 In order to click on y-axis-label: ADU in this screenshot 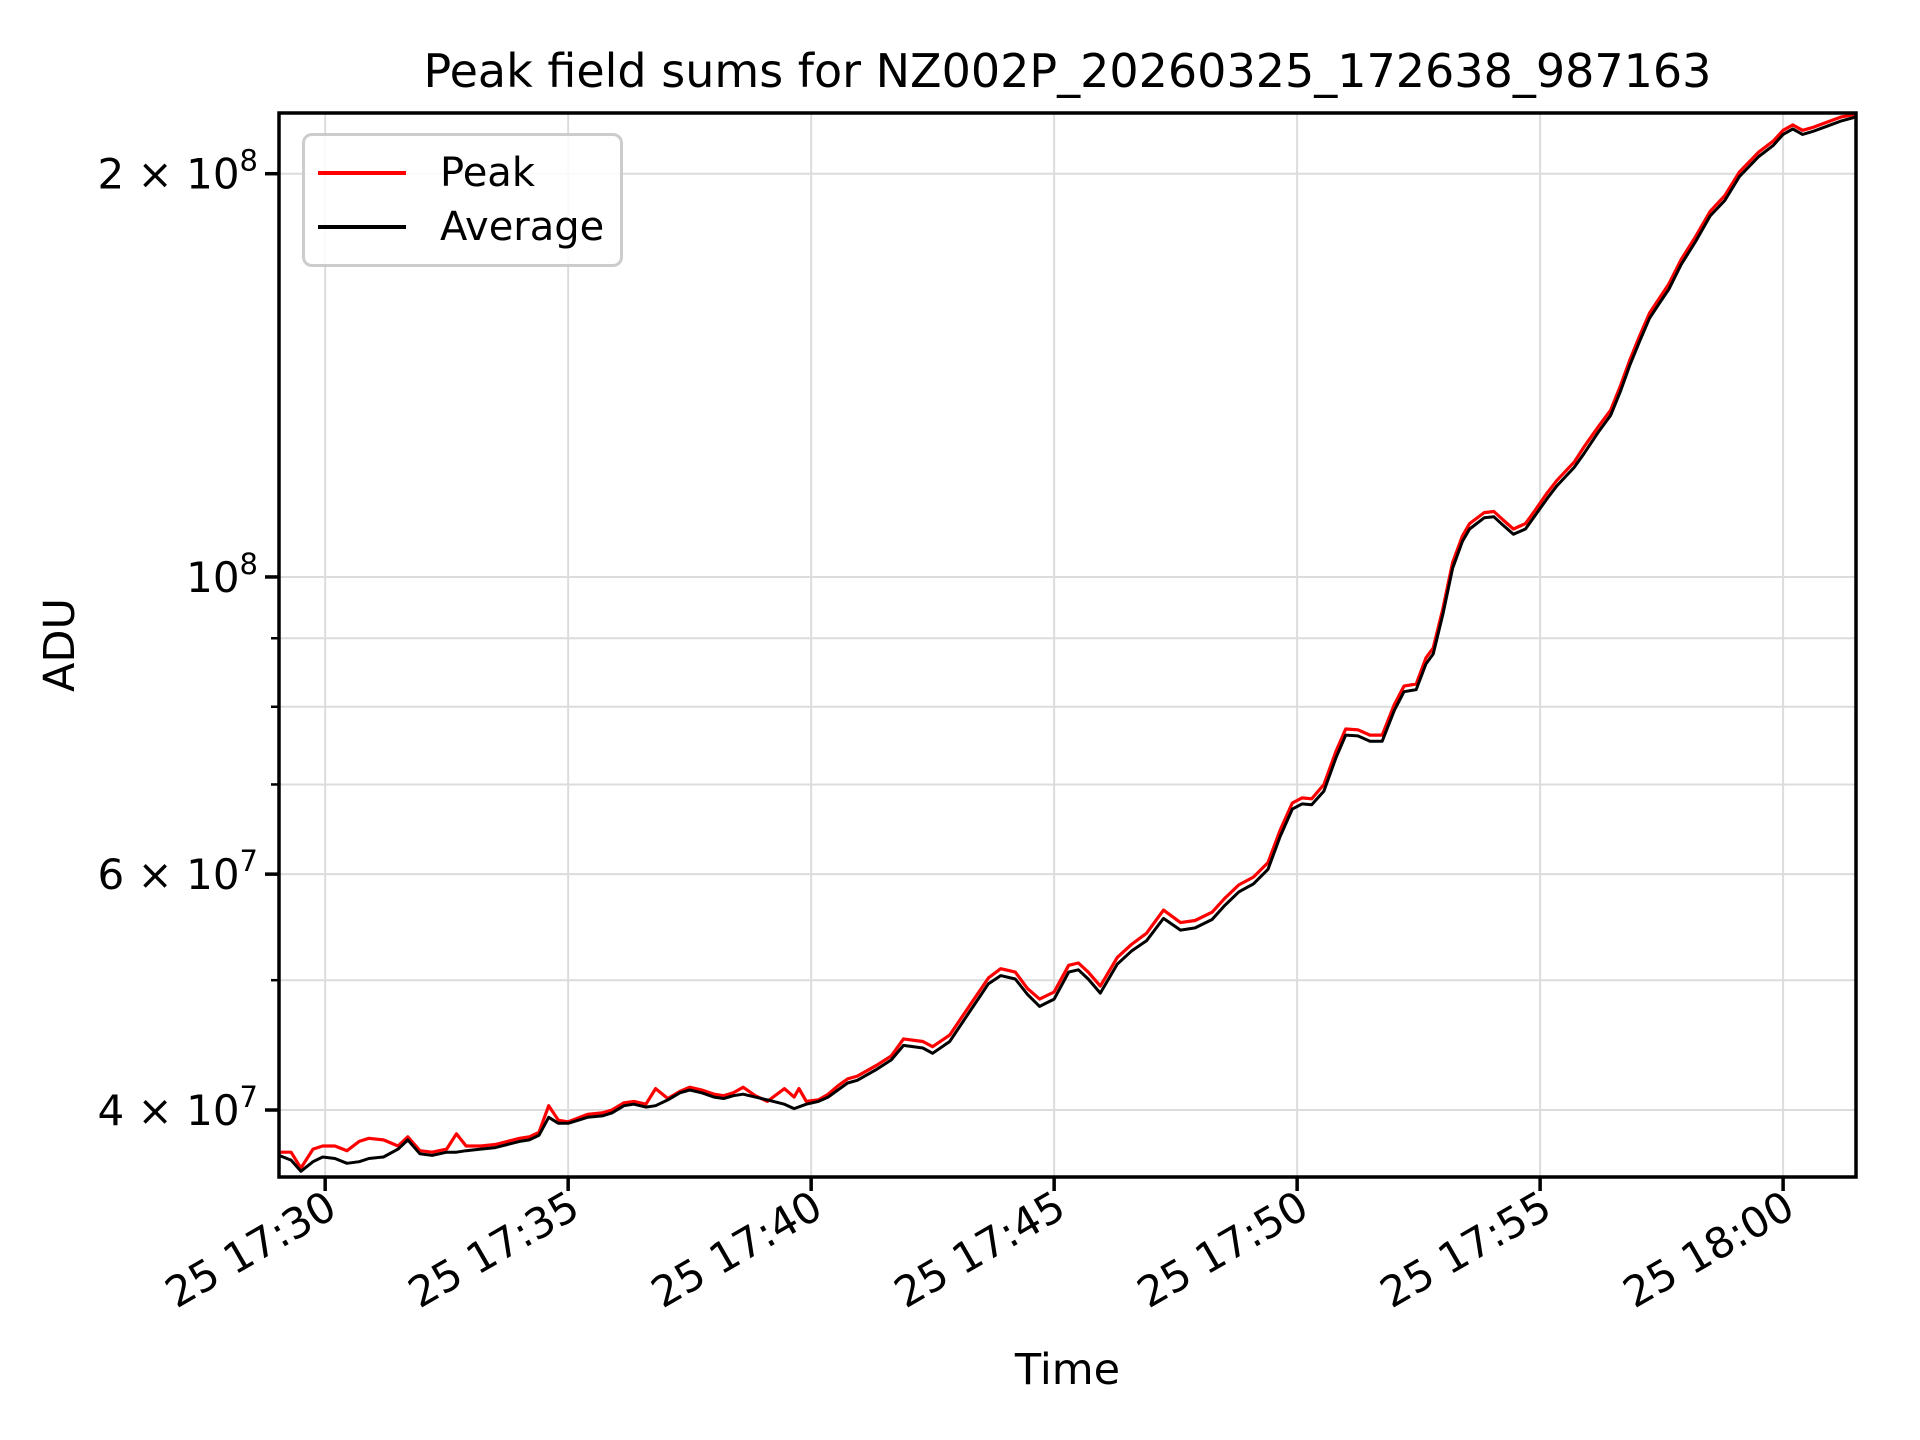, I will do `click(60, 645)`.